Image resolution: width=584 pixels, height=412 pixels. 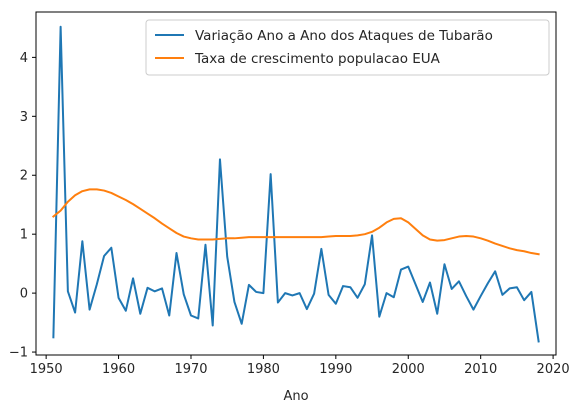 I want to click on y-tick-label: 1, so click(x=24, y=235).